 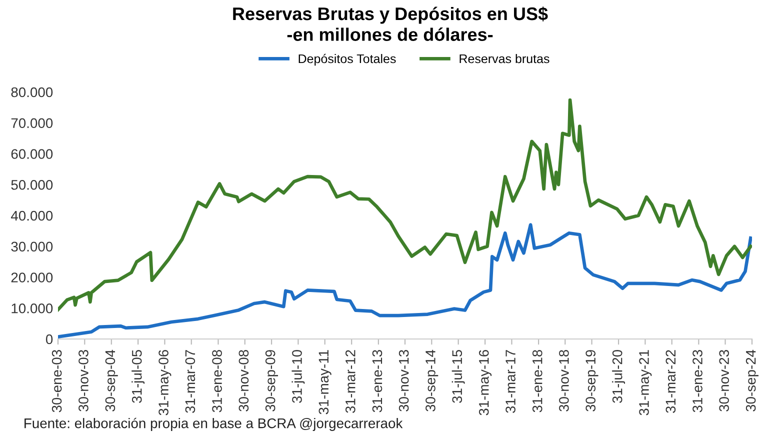 What do you see at coordinates (271, 381) in the screenshot?
I see `x-tick-label: 30-sep-09` at bounding box center [271, 381].